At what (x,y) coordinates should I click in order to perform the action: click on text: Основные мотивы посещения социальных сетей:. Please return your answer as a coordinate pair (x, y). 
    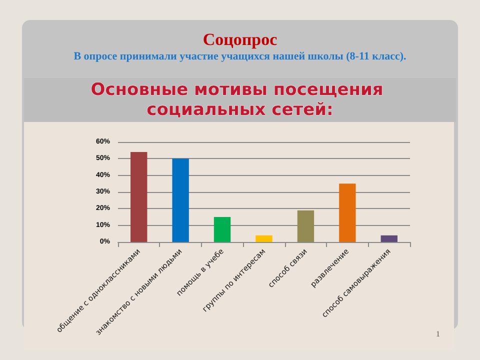
    Looking at the image, I should click on (240, 100).